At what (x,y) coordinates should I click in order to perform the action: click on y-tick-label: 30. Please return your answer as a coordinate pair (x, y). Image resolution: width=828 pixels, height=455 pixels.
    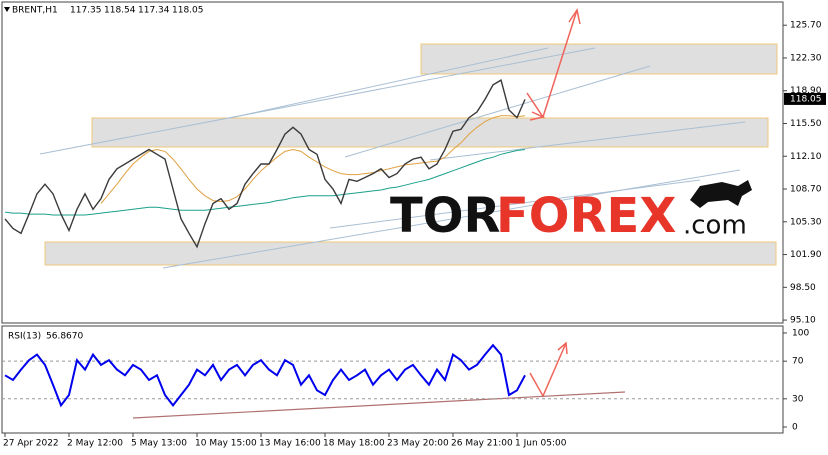
    Looking at the image, I should click on (798, 399).